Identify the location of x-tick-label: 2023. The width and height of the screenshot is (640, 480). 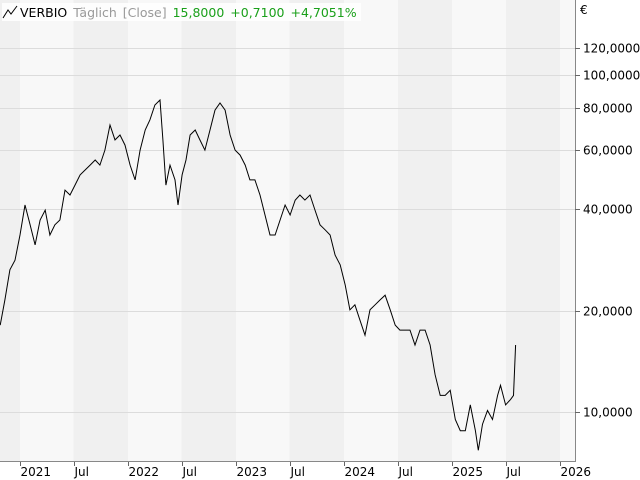
(252, 472).